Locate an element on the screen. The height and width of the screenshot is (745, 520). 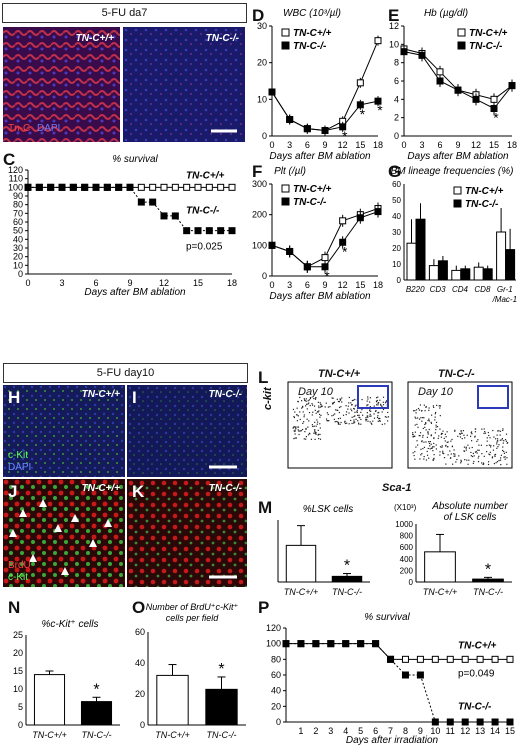
y-tick-label: 0 is located at coordinates (399, 280).